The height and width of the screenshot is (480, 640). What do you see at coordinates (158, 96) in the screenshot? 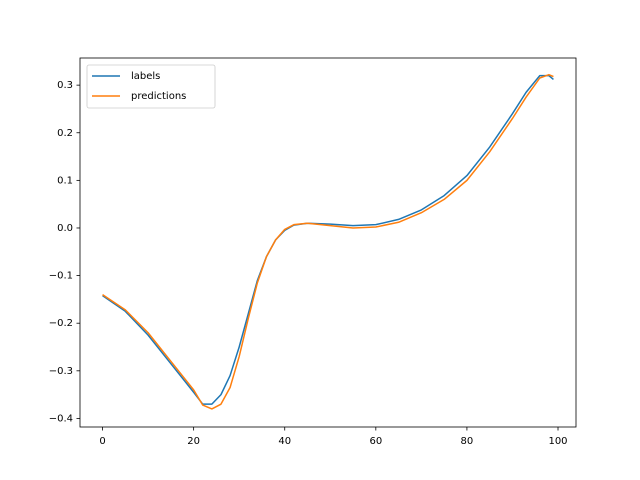
I see `legend-label: predictions` at bounding box center [158, 96].